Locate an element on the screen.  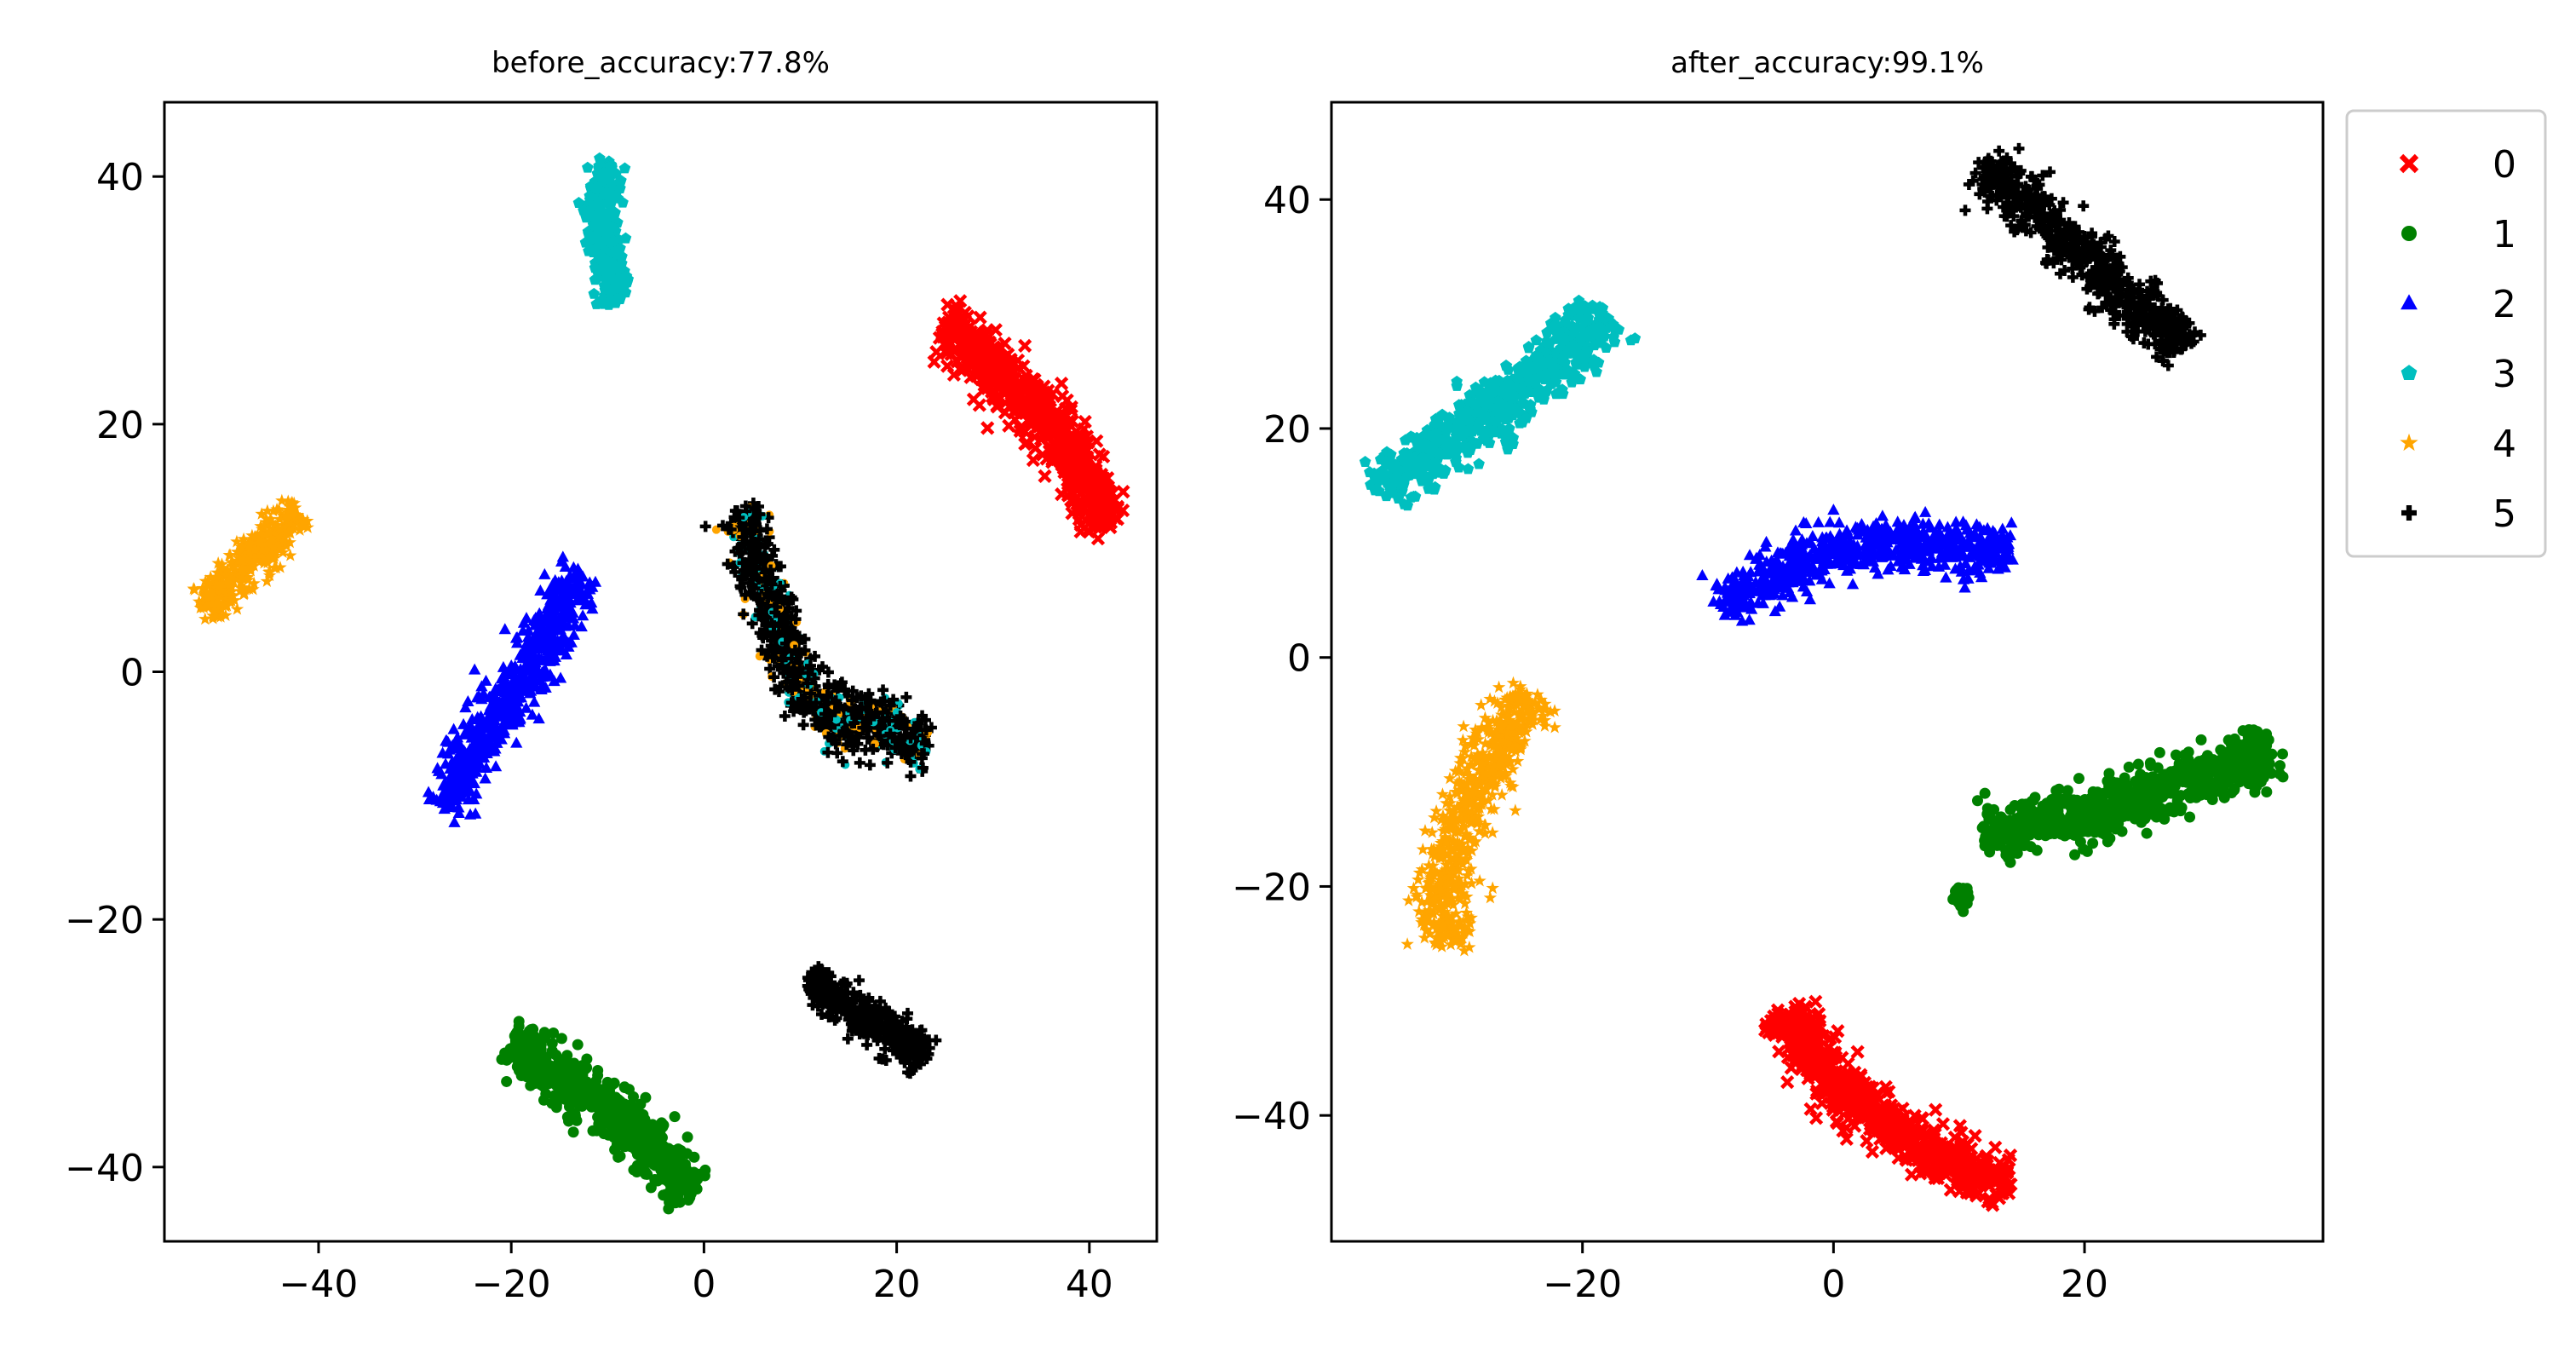
x-tick-label: −40 is located at coordinates (319, 1284).